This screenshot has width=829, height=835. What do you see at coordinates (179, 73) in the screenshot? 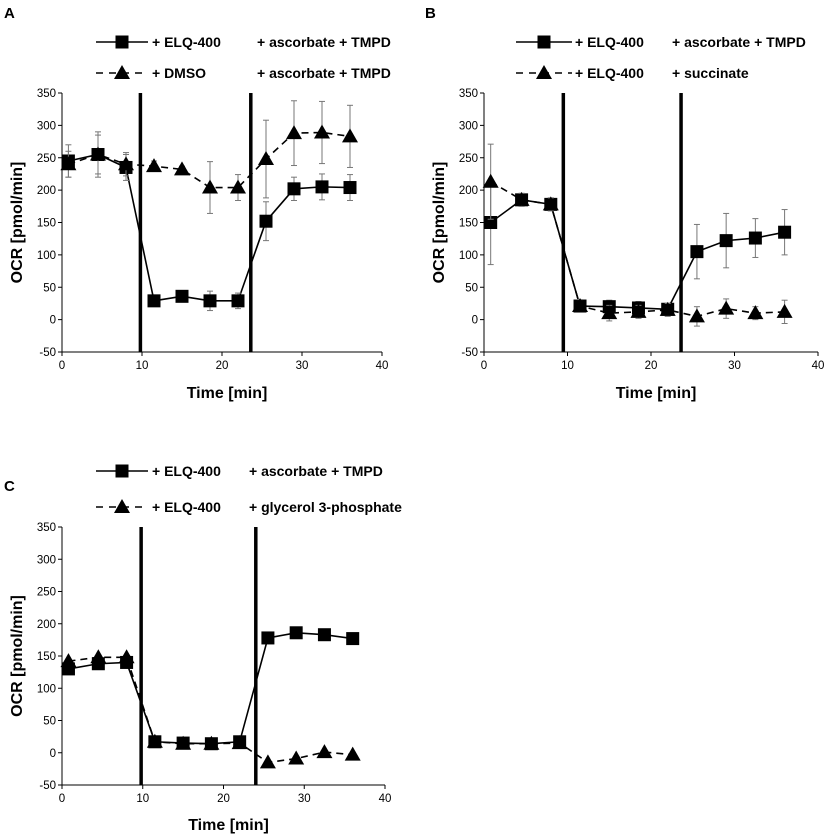
I see `legend-label-treatment: + DMSO` at bounding box center [179, 73].